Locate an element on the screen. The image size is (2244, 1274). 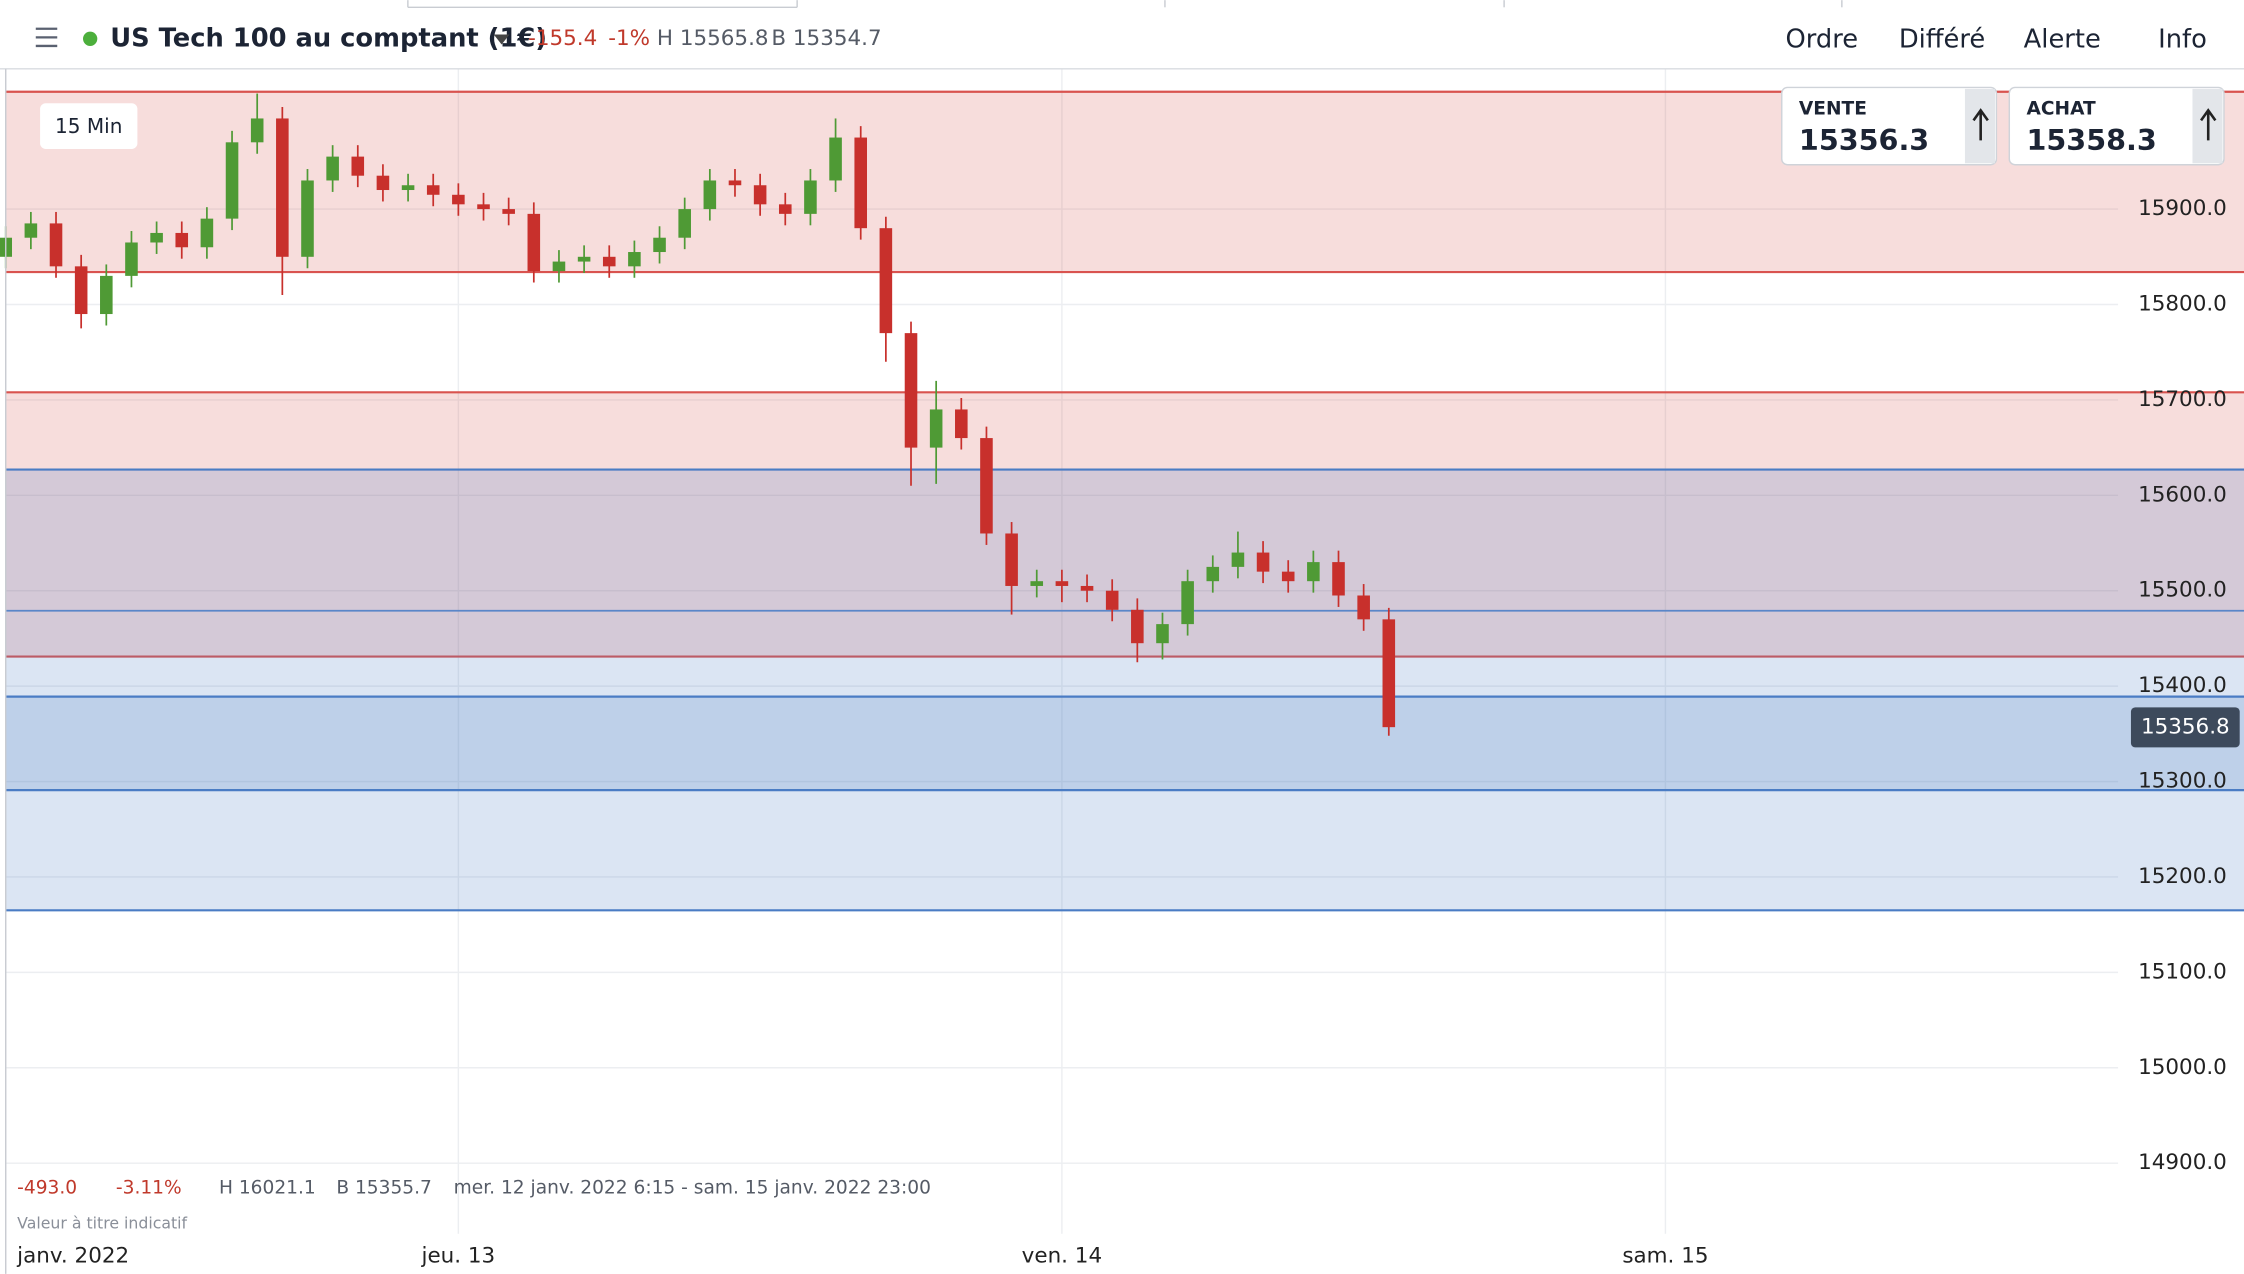
footer-low: B 15355.7 is located at coordinates (384, 1187).